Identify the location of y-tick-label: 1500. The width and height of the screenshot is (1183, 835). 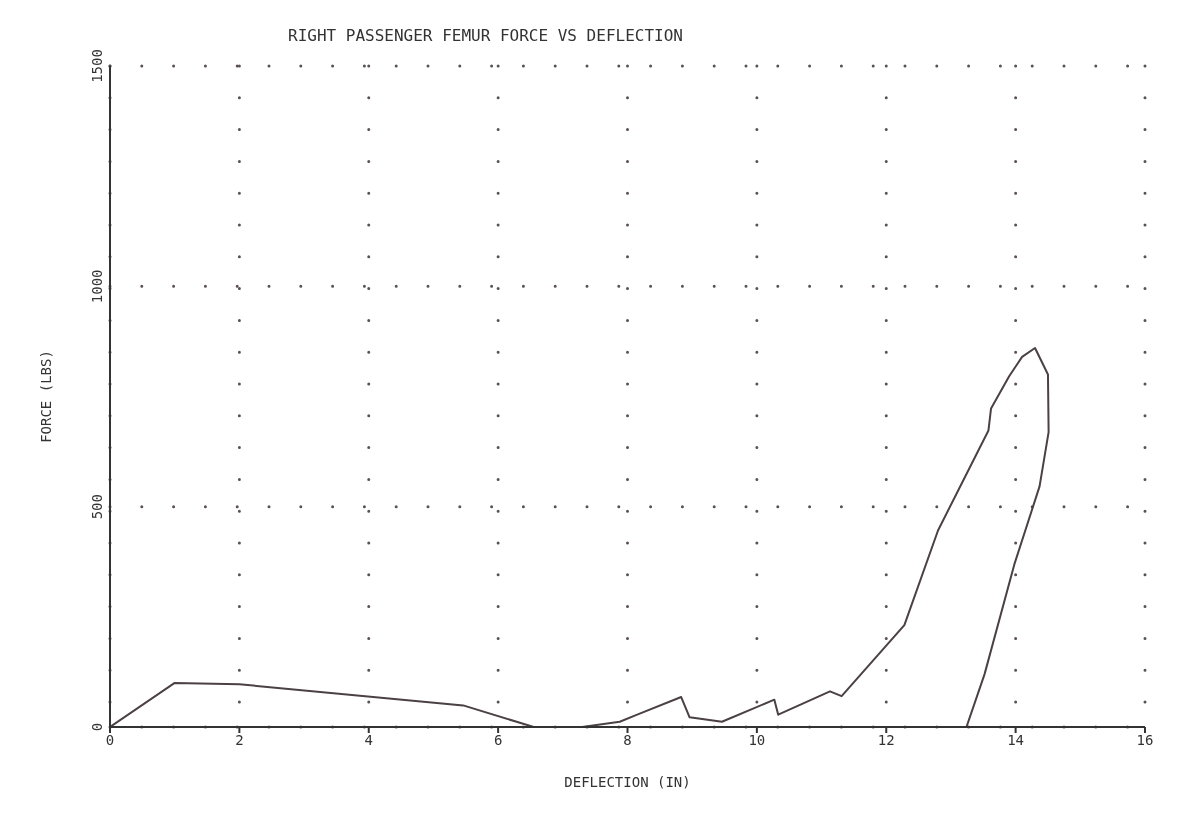
(97, 66).